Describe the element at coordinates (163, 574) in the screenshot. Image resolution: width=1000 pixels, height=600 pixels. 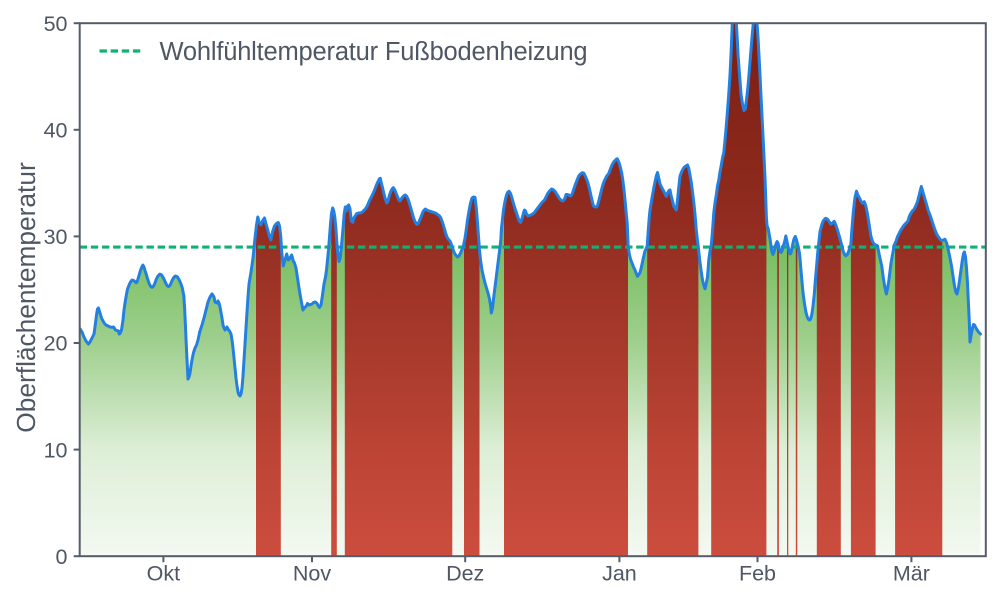
I see `svg-text: Okt` at that location.